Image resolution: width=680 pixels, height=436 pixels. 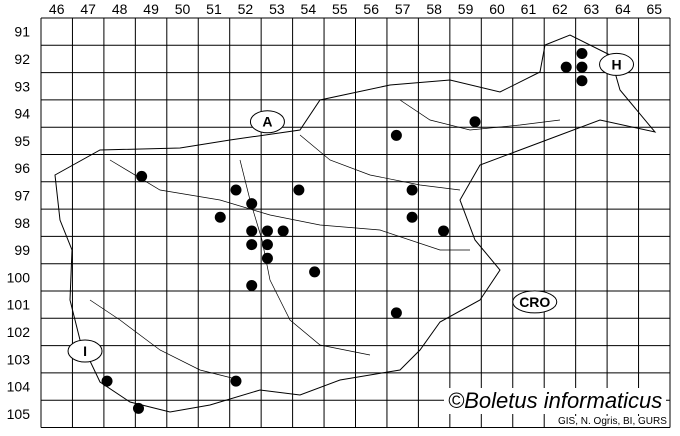 I want to click on row-label: 93, so click(x=22, y=86).